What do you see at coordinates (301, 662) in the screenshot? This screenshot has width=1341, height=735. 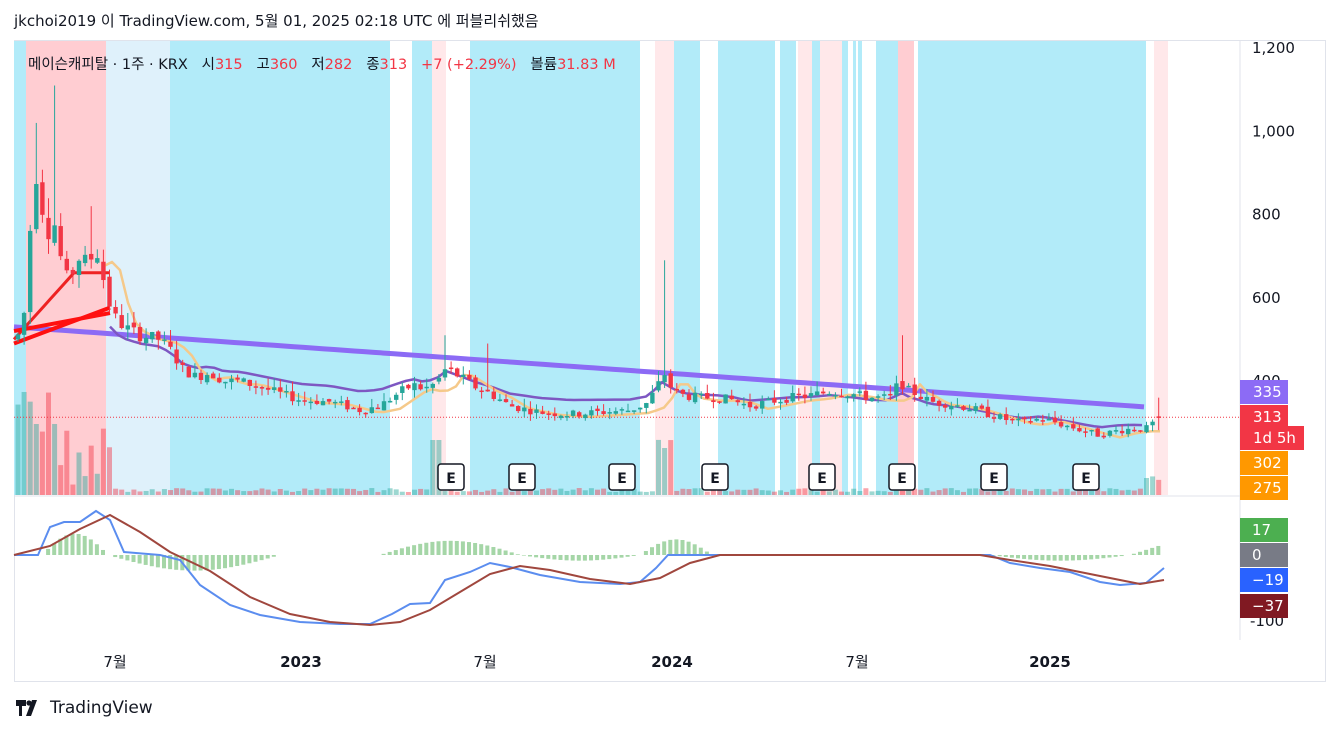 I see `time-tick-label: 2023` at bounding box center [301, 662].